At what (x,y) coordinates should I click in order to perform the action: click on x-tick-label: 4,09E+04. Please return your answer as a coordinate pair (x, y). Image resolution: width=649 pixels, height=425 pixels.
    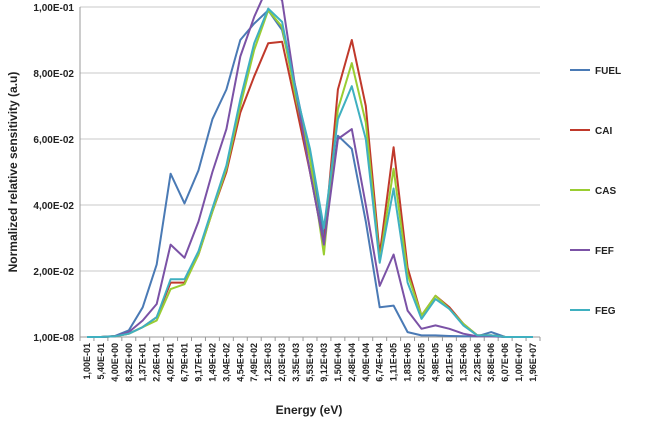
    Looking at the image, I should click on (366, 362).